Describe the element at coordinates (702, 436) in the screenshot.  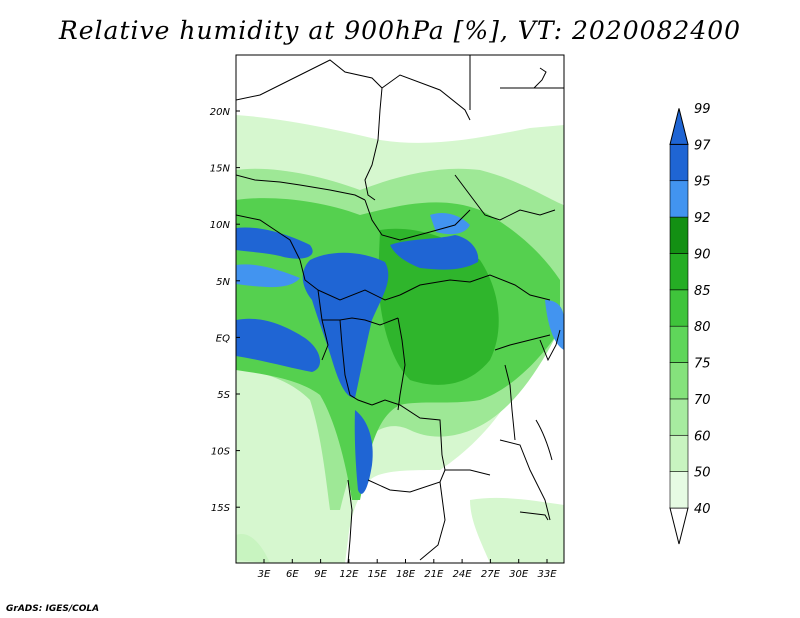
I see `legend-label: 60` at that location.